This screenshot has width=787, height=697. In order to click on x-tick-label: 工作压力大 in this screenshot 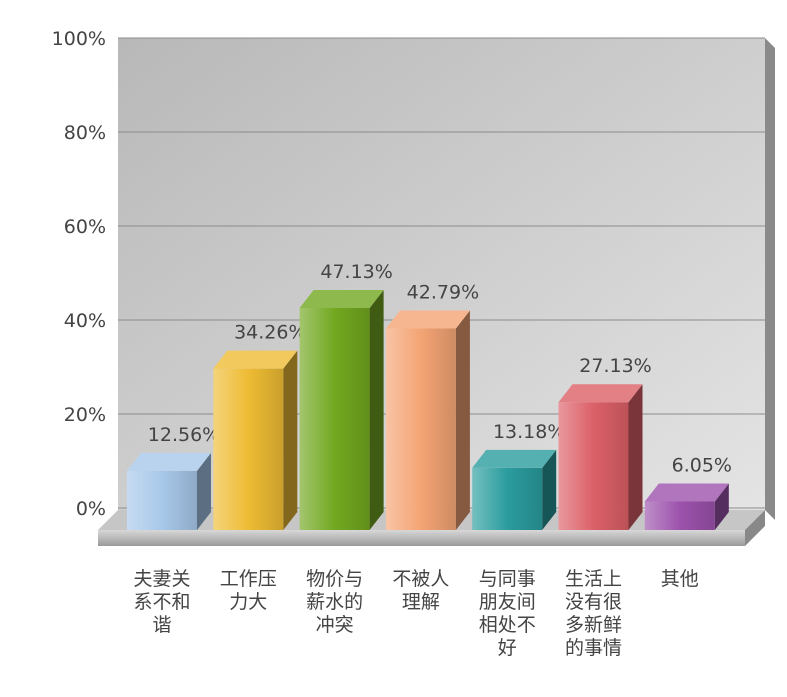, I will do `click(248, 590)`.